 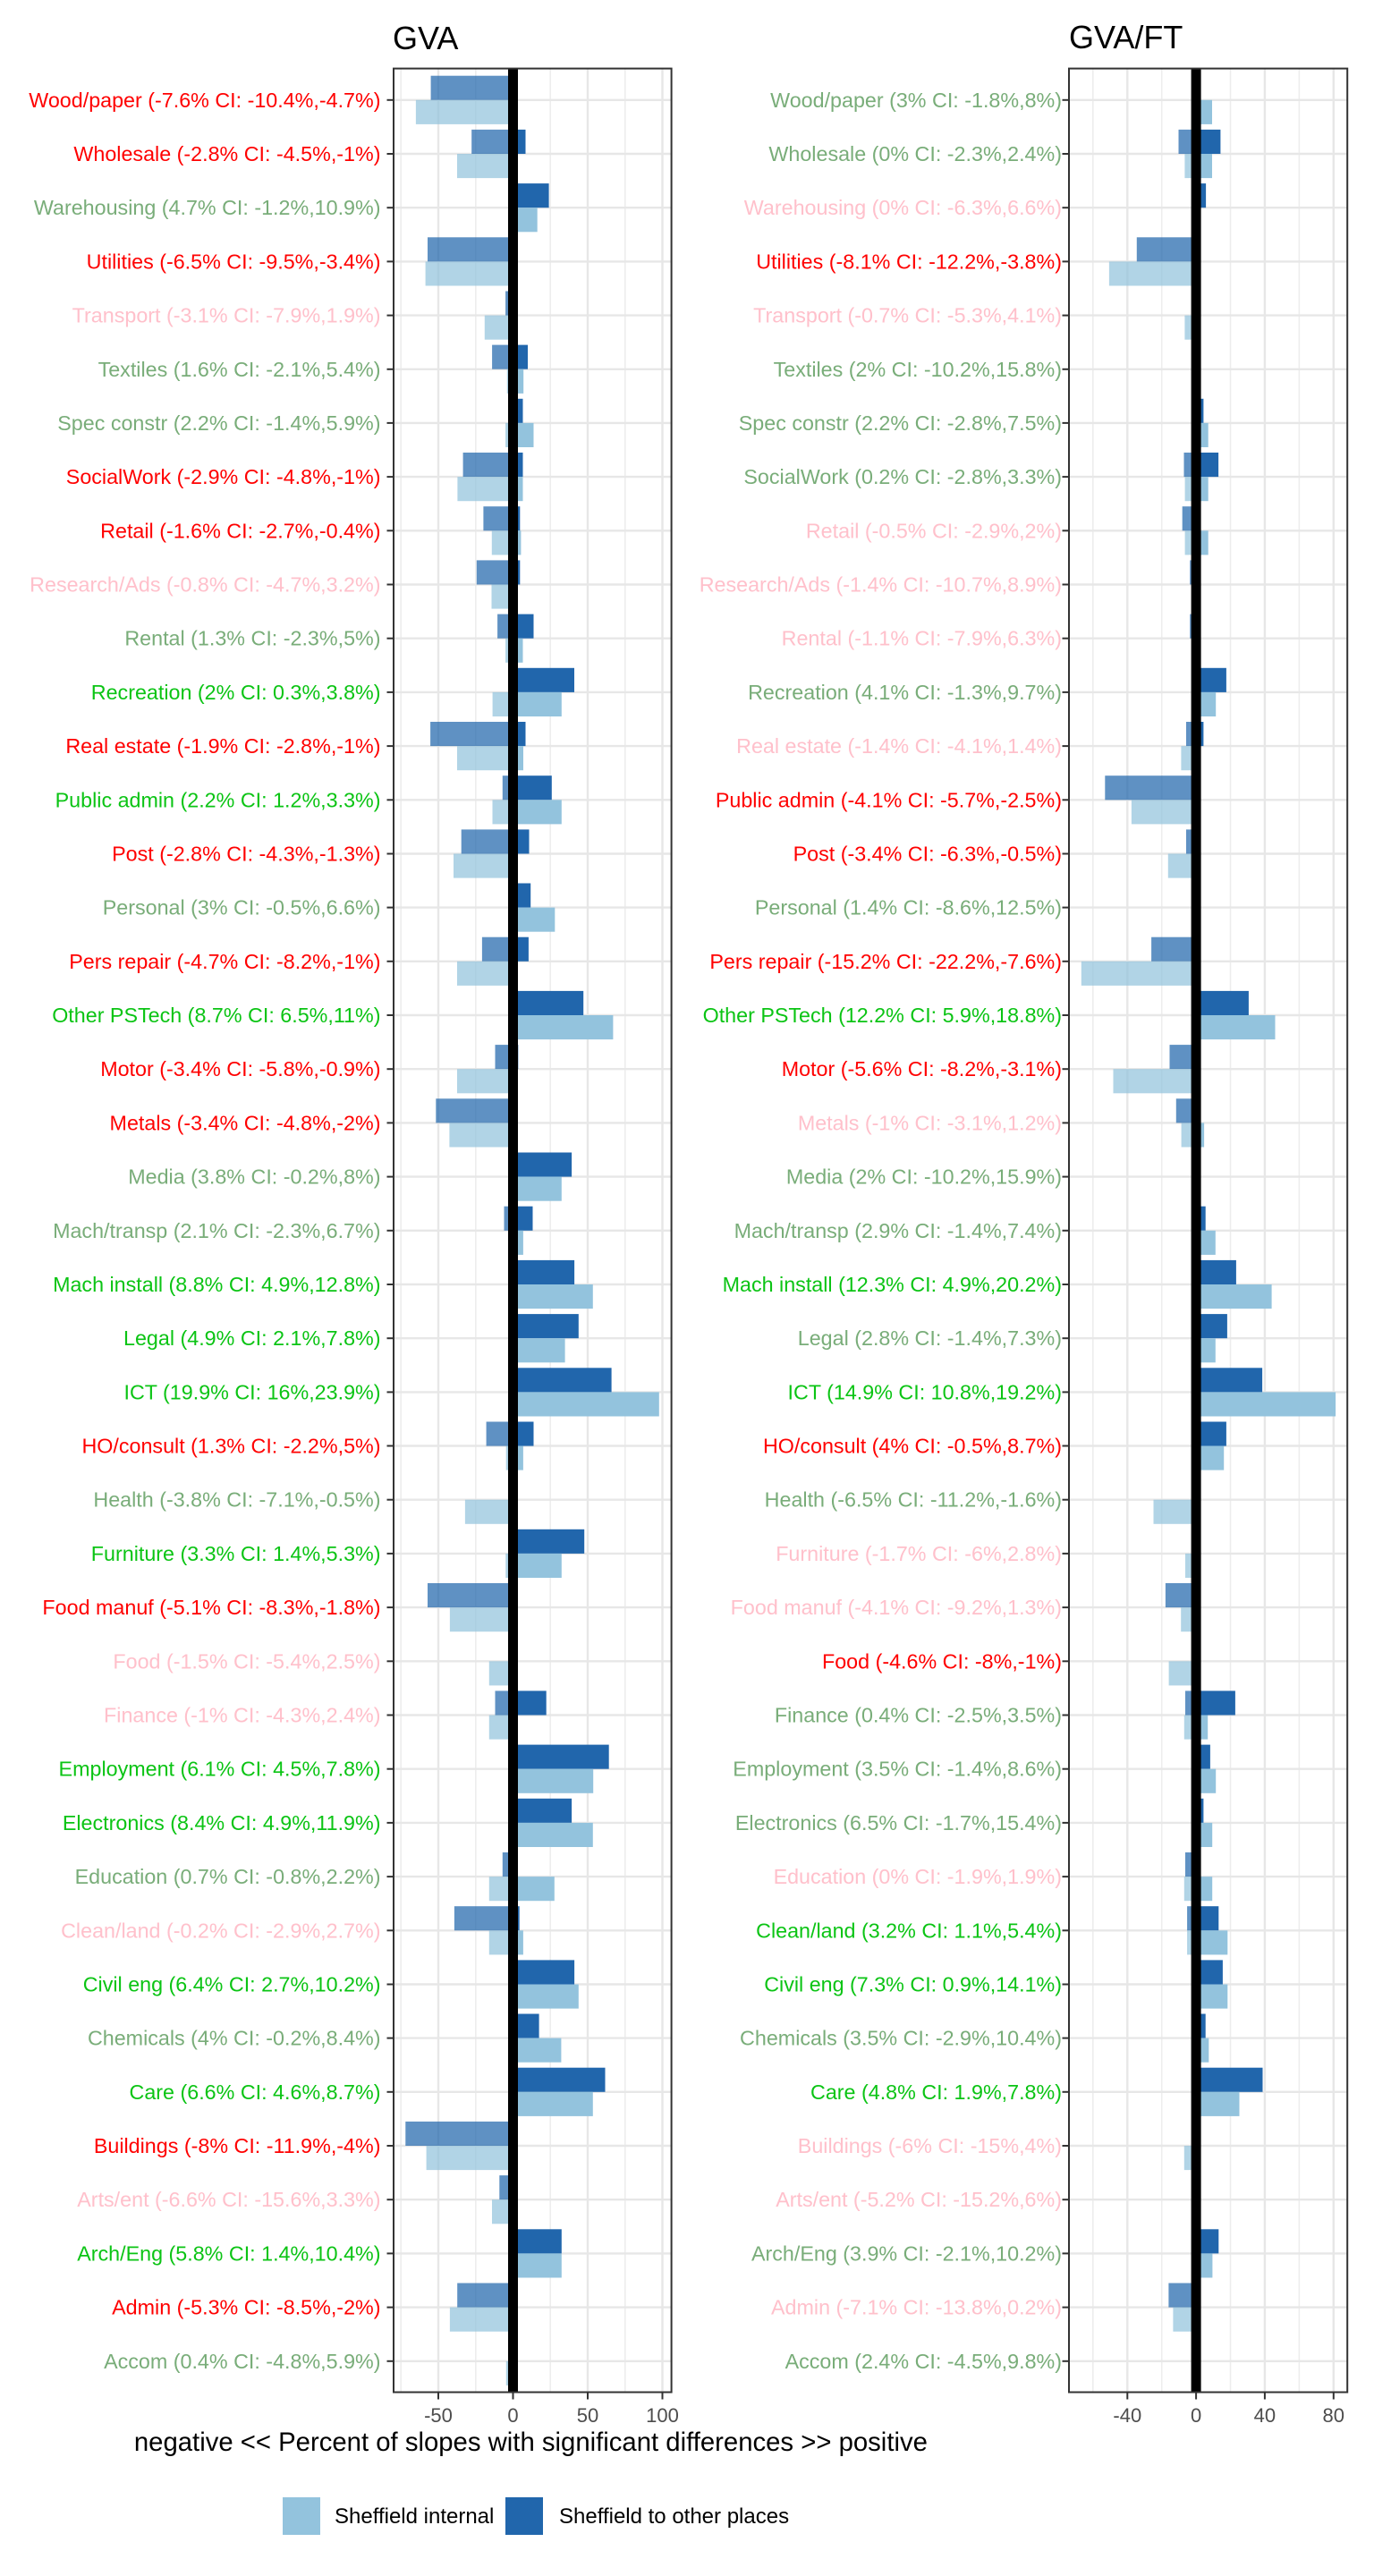 I want to click on svg-text:SocialWork (0.2% CI: -2.8%,3.3: SocialWork (0.2% CI: -2.8%,3.3%), so click(x=902, y=476).